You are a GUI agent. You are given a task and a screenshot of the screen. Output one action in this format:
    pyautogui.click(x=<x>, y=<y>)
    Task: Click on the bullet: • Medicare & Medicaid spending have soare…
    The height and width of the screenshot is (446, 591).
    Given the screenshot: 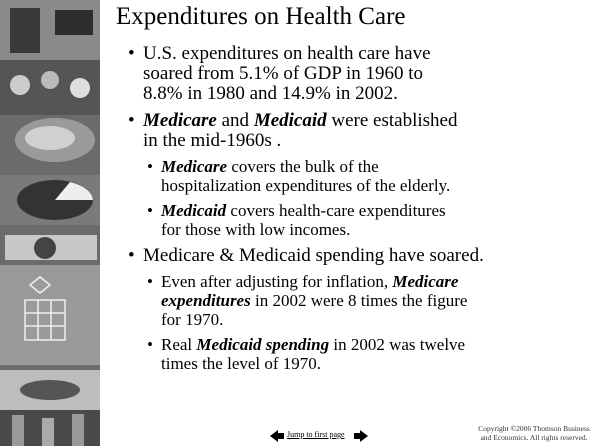 What is the action you would take?
    pyautogui.click(x=295, y=256)
    